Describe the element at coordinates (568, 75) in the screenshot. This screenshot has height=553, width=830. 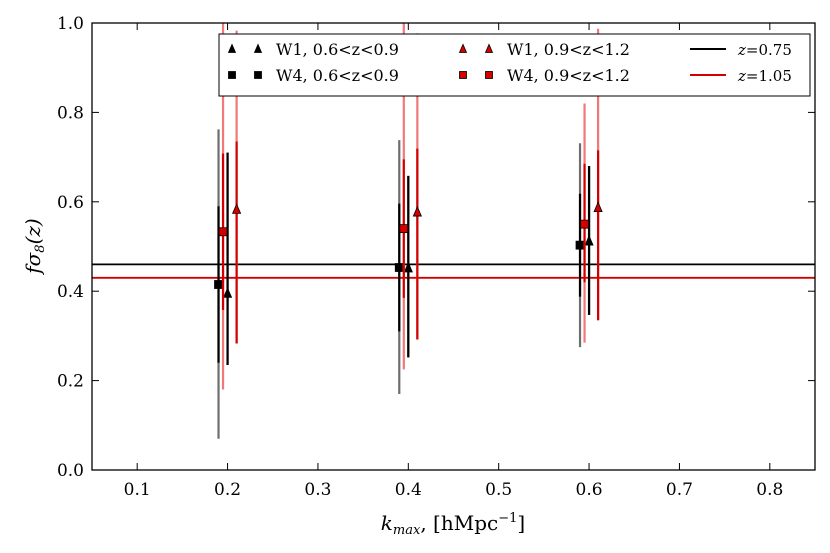
I see `legend-label: W4, 0.9<z<1.2` at that location.